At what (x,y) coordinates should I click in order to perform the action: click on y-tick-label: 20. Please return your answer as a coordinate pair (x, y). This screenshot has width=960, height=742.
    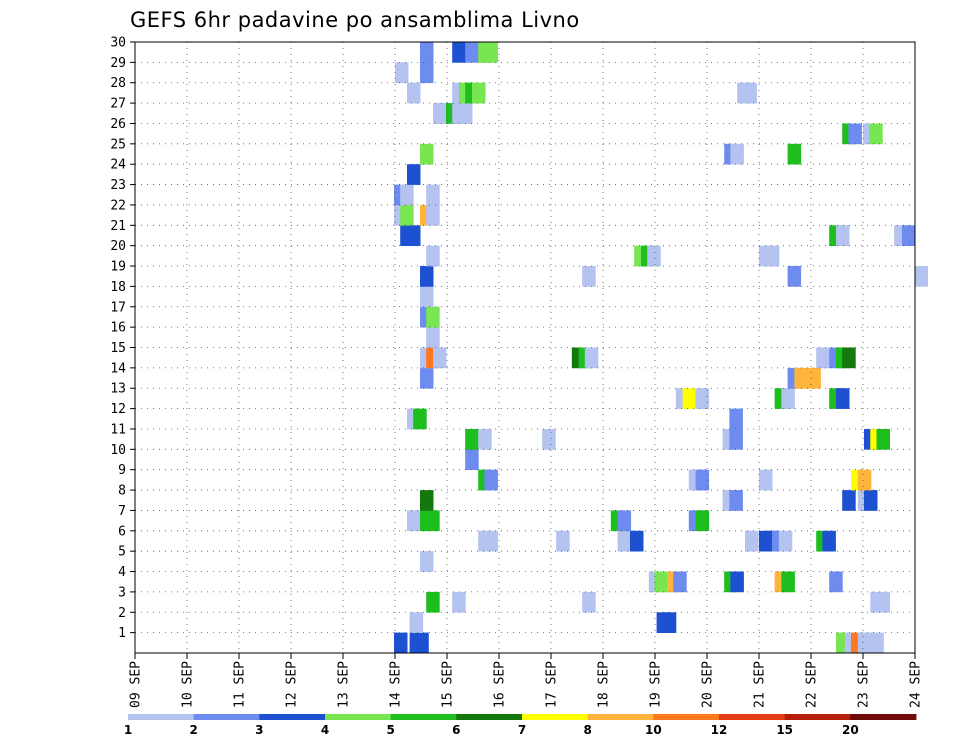
    Looking at the image, I should click on (118, 246).